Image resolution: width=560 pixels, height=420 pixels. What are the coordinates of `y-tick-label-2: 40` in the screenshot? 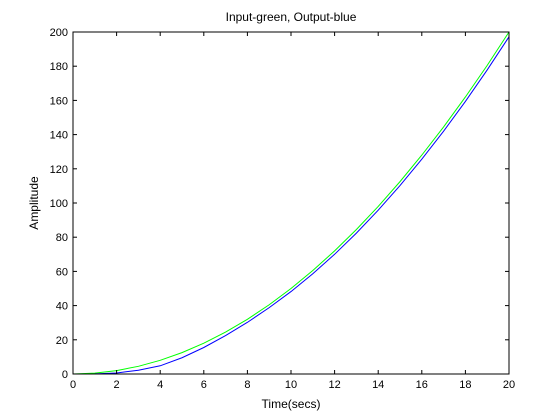 It's located at (62, 307).